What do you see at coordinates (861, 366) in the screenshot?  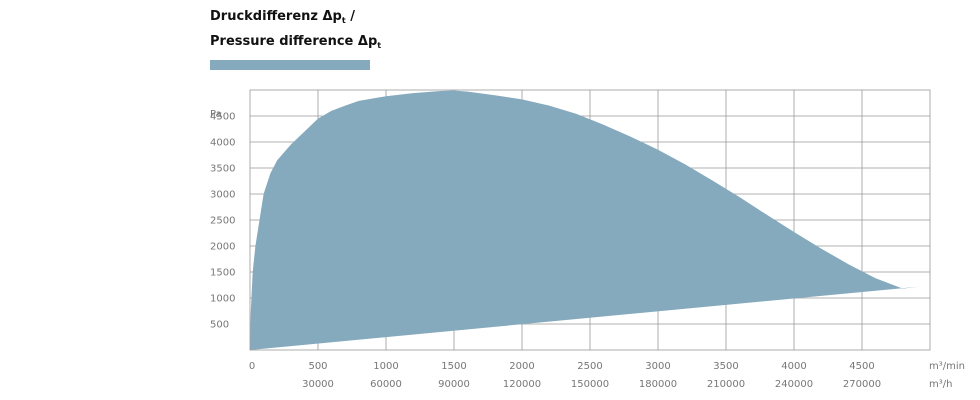 I see `x-tick-label-4500: 4500` at bounding box center [861, 366].